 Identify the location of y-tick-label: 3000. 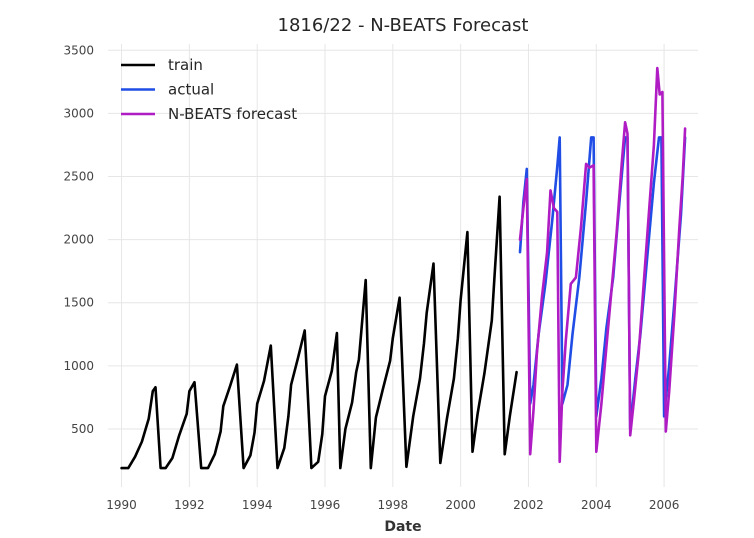
(78, 113).